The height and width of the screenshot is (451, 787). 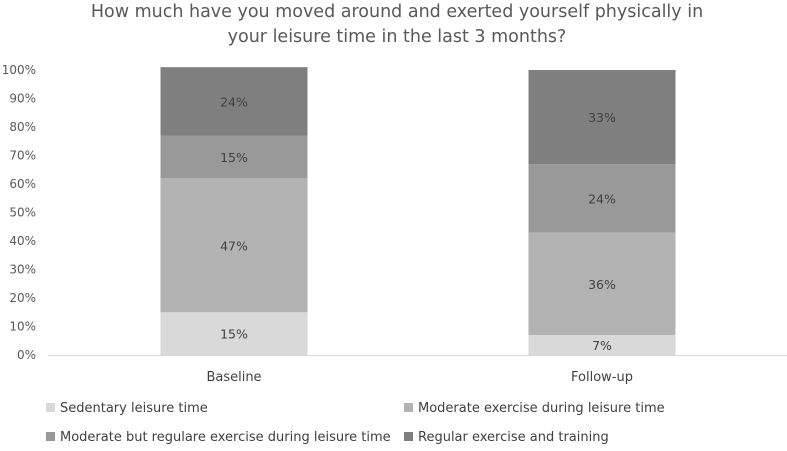 I want to click on data-label: 36%, so click(x=602, y=284).